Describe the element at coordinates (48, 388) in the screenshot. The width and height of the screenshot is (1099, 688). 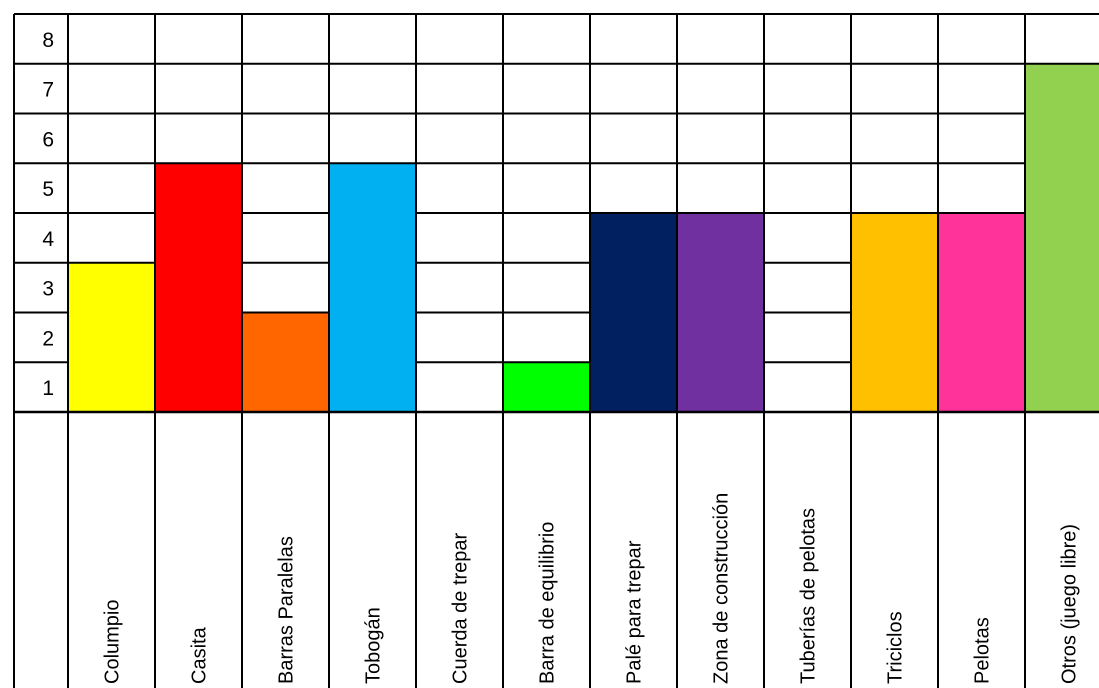
I see `y-tick-label: 1` at that location.